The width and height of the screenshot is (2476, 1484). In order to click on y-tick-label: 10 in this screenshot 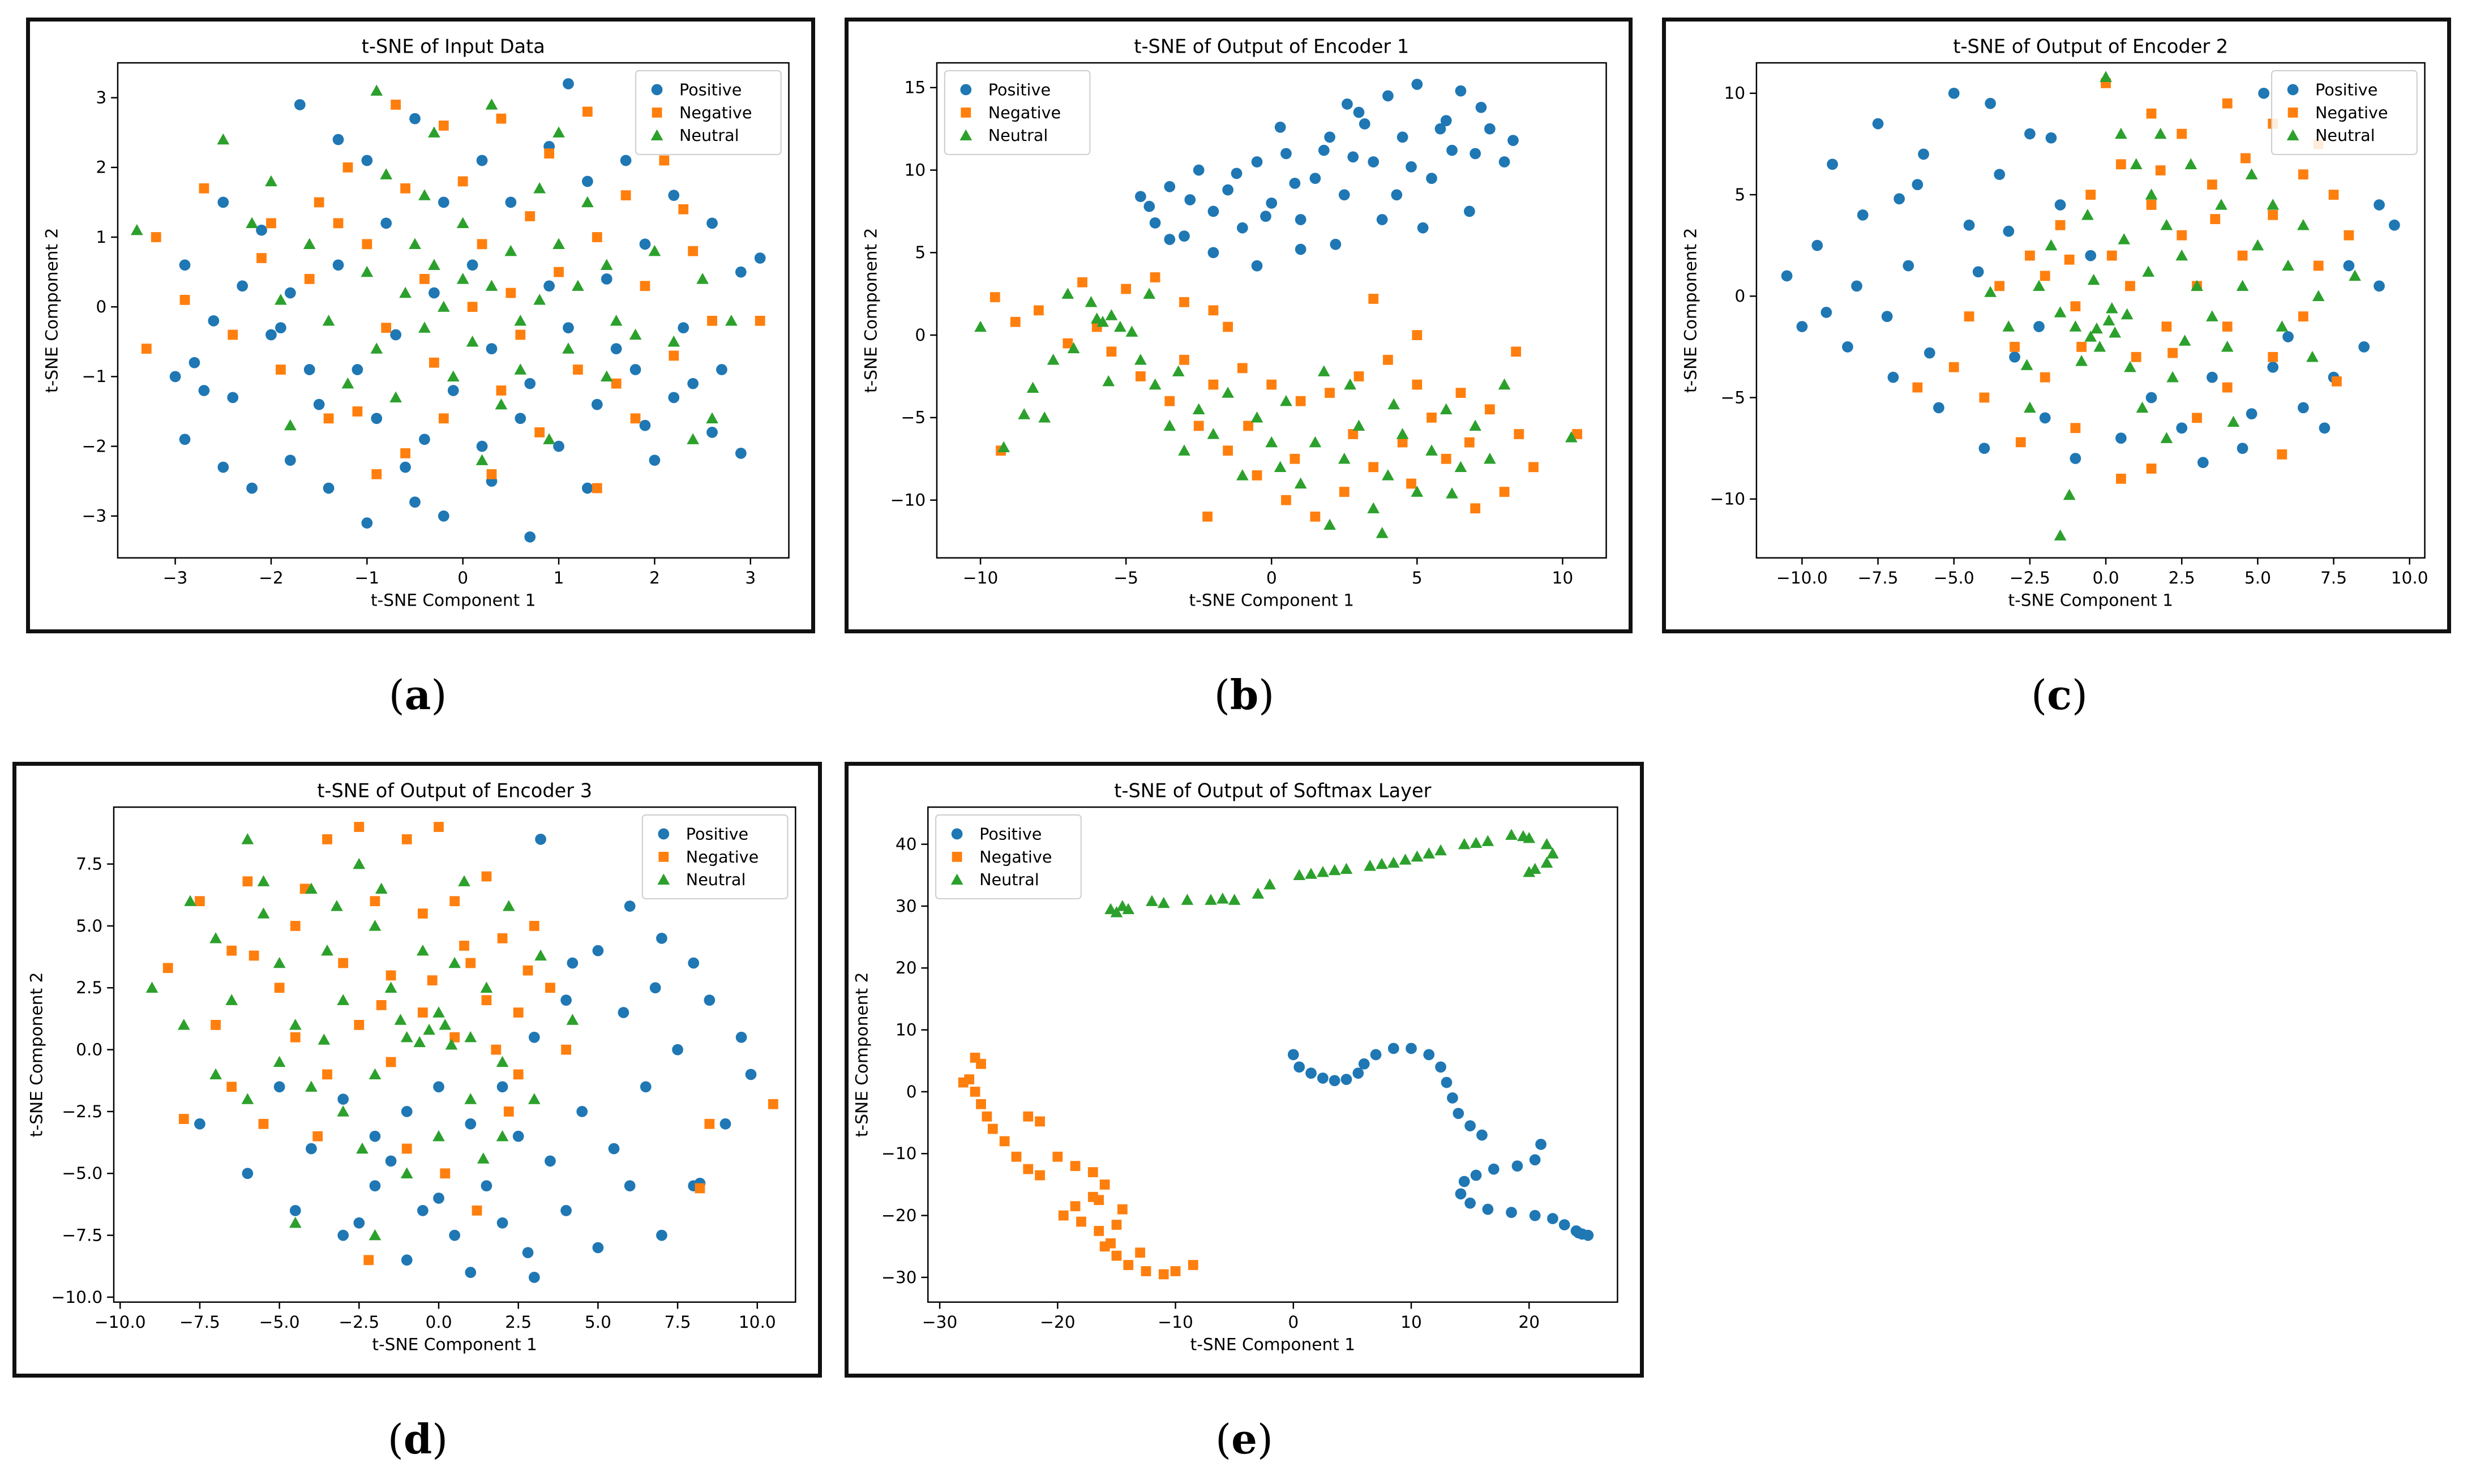, I will do `click(915, 169)`.